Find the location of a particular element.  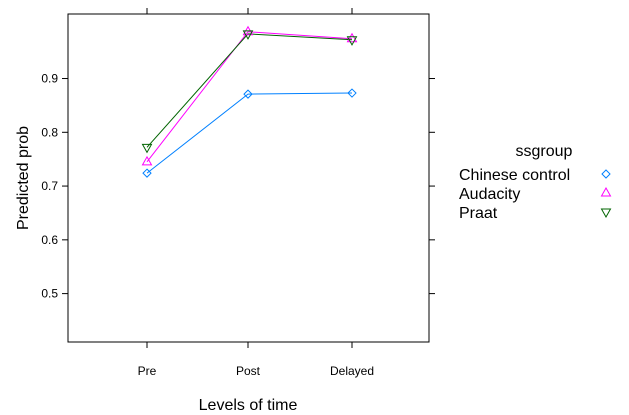

series-lines is located at coordinates (249, 102).